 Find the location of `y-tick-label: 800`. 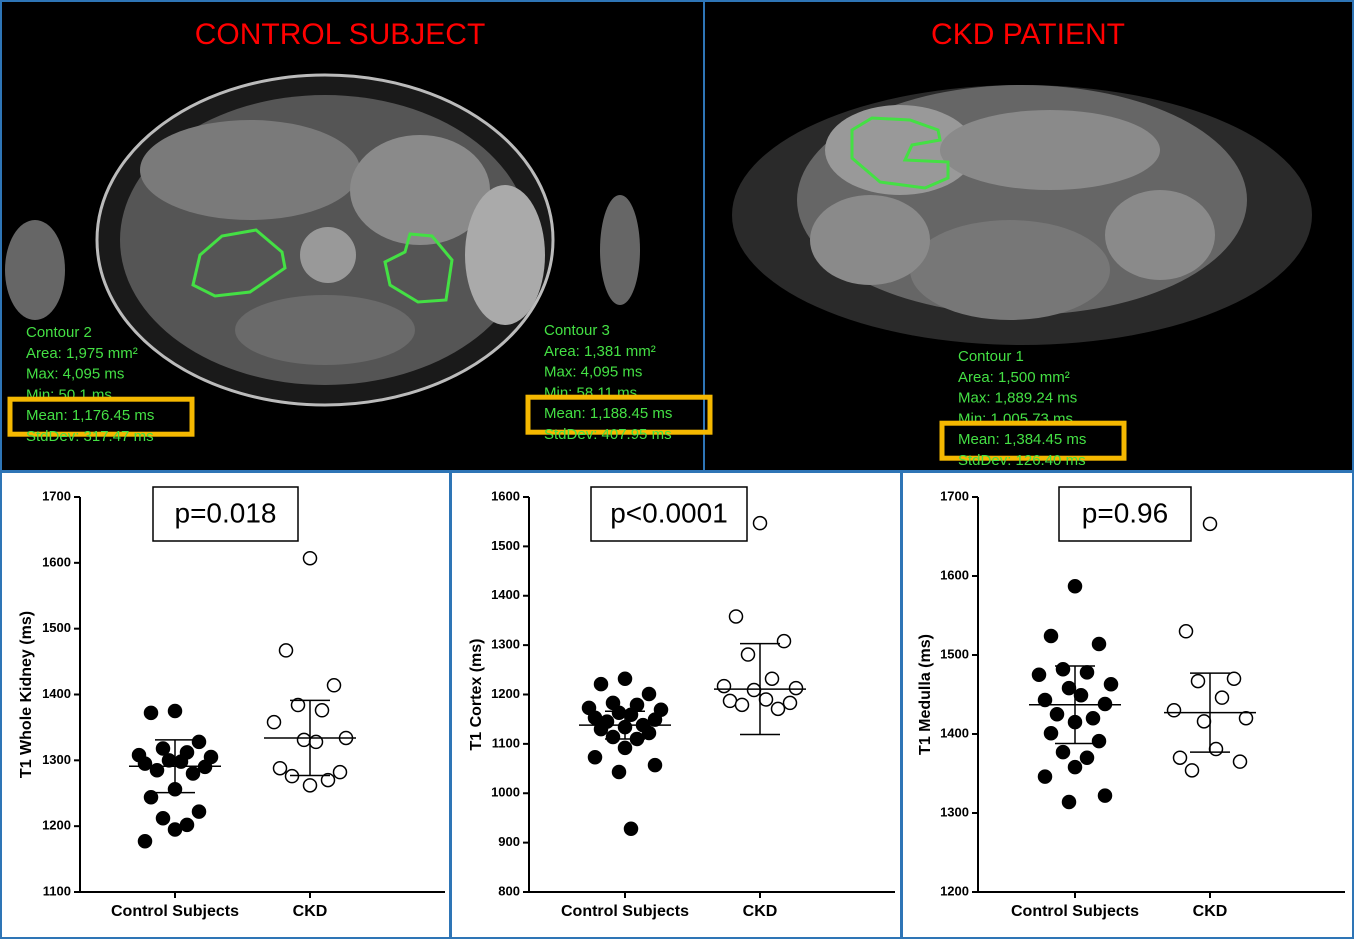

y-tick-label: 800 is located at coordinates (509, 890).